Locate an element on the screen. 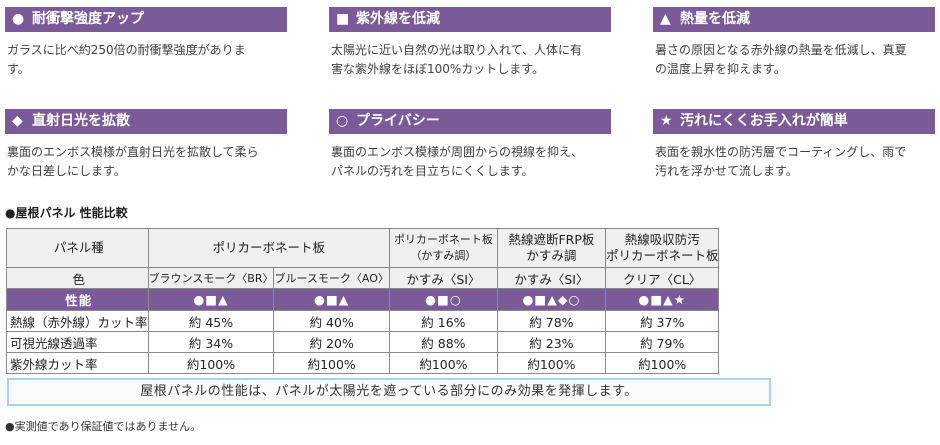  feature-text-line: かな日差しにします。 is located at coordinates (66, 171).